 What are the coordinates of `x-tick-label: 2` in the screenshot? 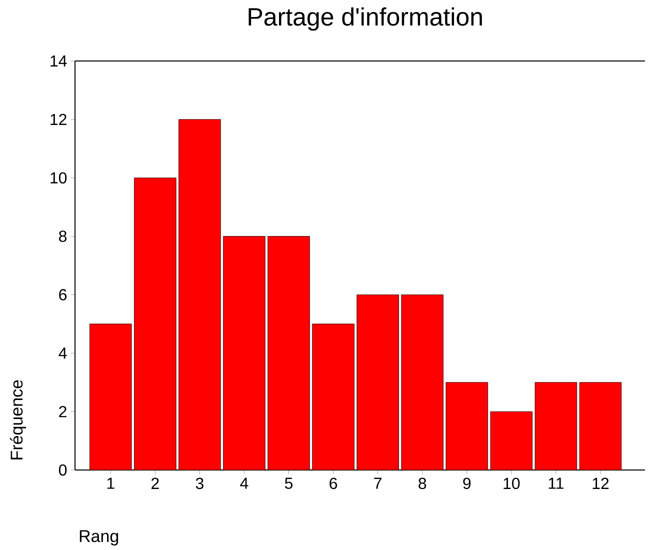 It's located at (155, 483).